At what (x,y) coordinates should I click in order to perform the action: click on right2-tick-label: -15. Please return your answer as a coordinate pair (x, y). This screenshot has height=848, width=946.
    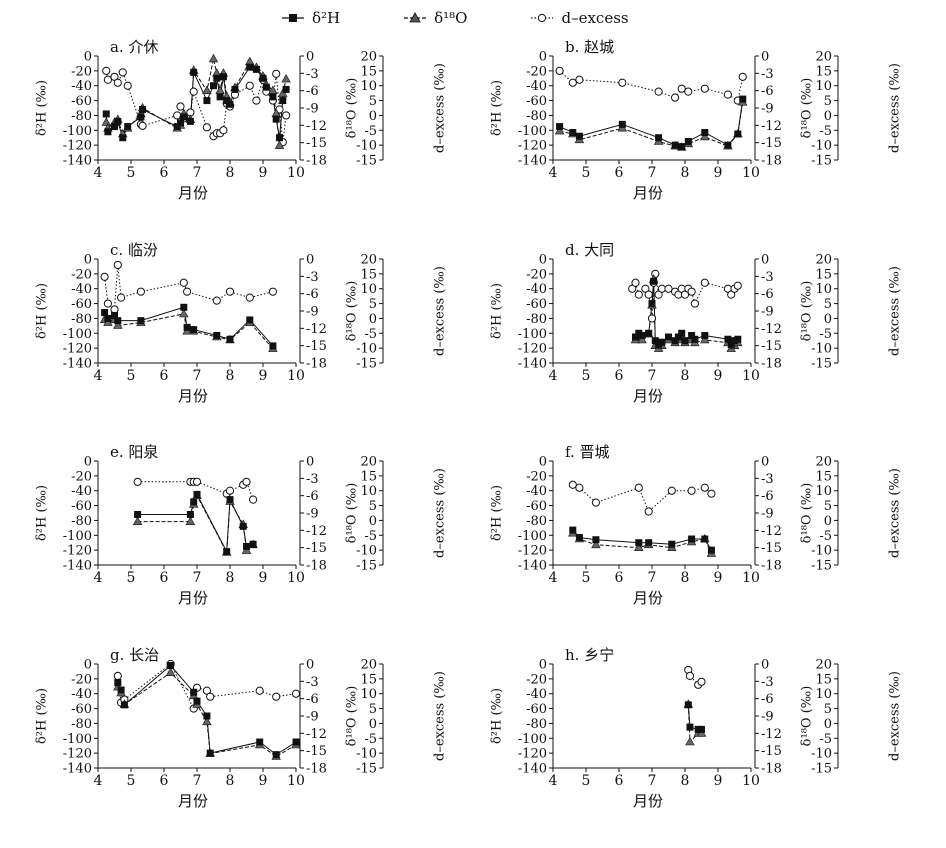
    Looking at the image, I should click on (366, 364).